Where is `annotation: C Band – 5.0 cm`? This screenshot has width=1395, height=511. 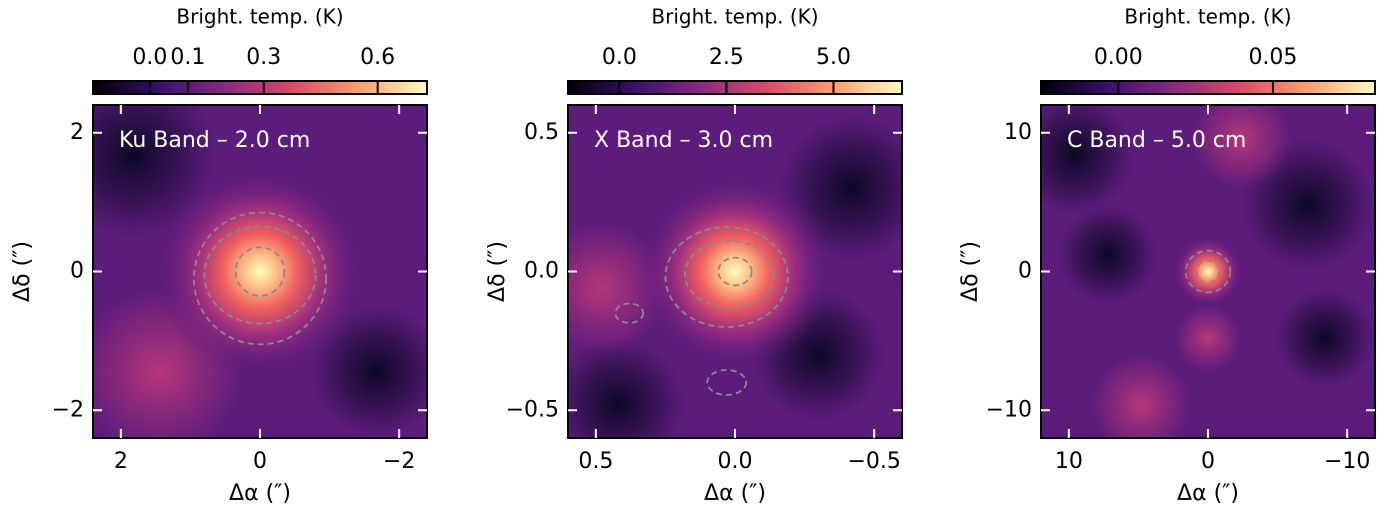 annotation: C Band – 5.0 cm is located at coordinates (1156, 140).